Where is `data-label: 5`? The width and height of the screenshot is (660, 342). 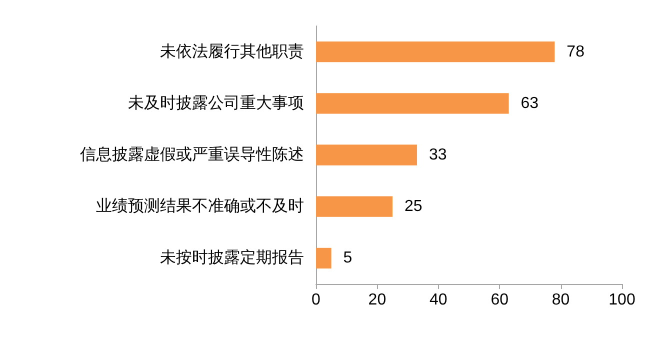 data-label: 5 is located at coordinates (347, 258).